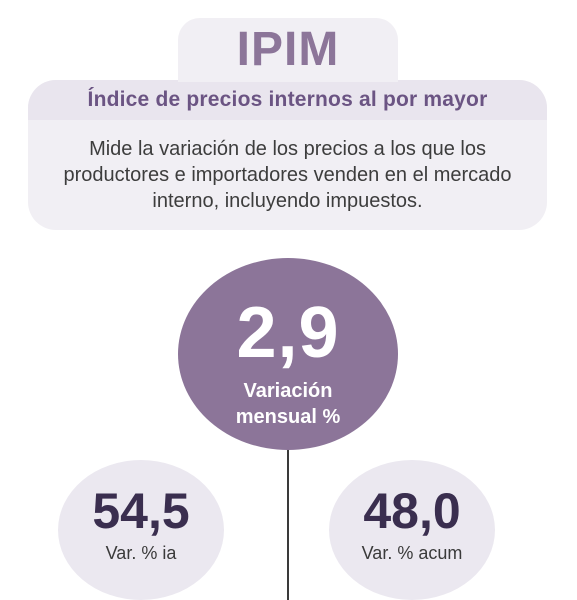  What do you see at coordinates (288, 391) in the screenshot?
I see `monthly-variation-label-line1: Variación` at bounding box center [288, 391].